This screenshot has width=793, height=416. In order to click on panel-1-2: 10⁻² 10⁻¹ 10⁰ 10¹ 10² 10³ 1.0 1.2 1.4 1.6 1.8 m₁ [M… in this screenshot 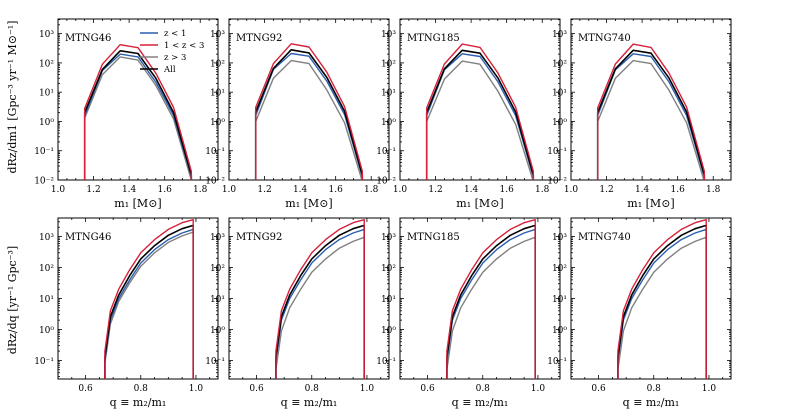, I will do `click(297, 114)`.